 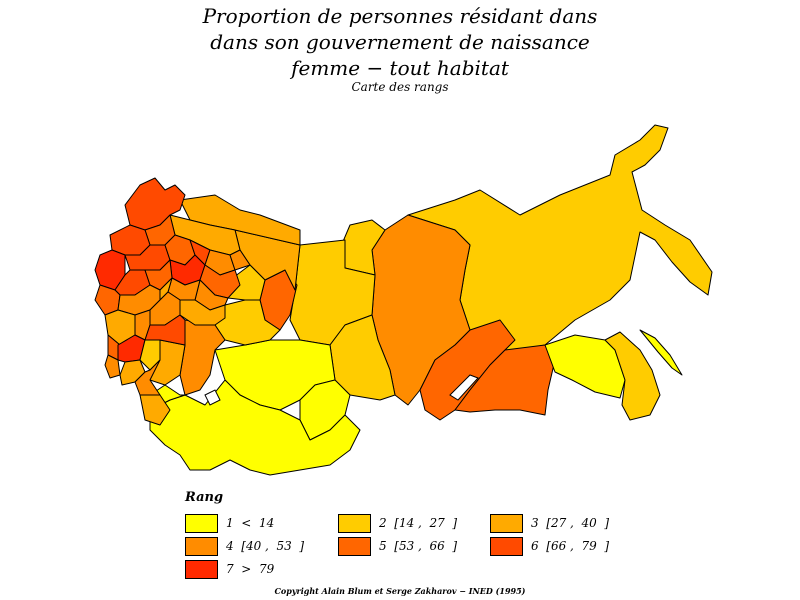 I want to click on lake-baikal, so click(x=464, y=387).